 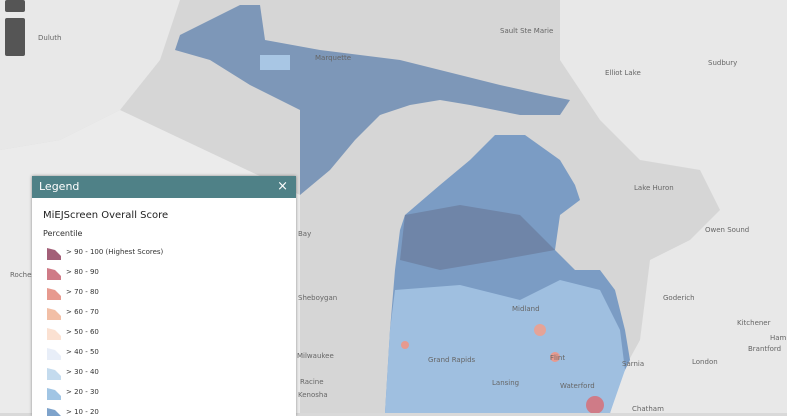 I want to click on locate-button, so click(x=15, y=6).